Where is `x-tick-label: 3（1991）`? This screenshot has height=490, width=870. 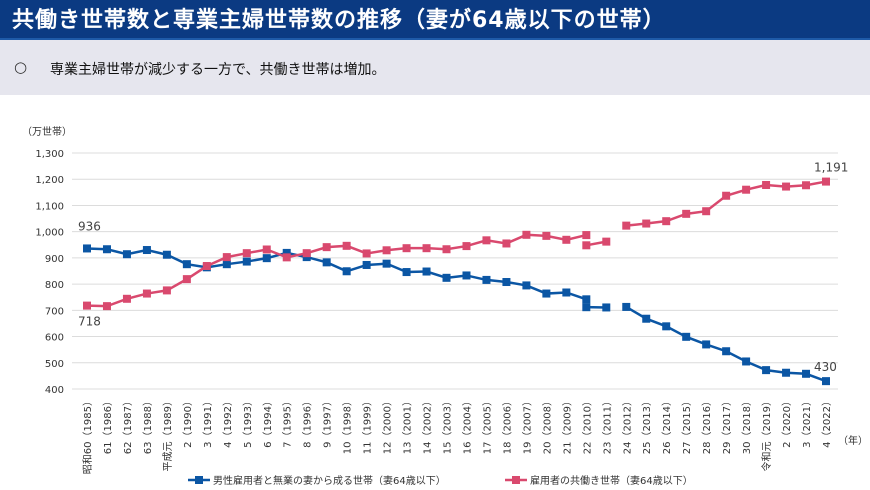
x-tick-label: 3（1991） is located at coordinates (208, 422).